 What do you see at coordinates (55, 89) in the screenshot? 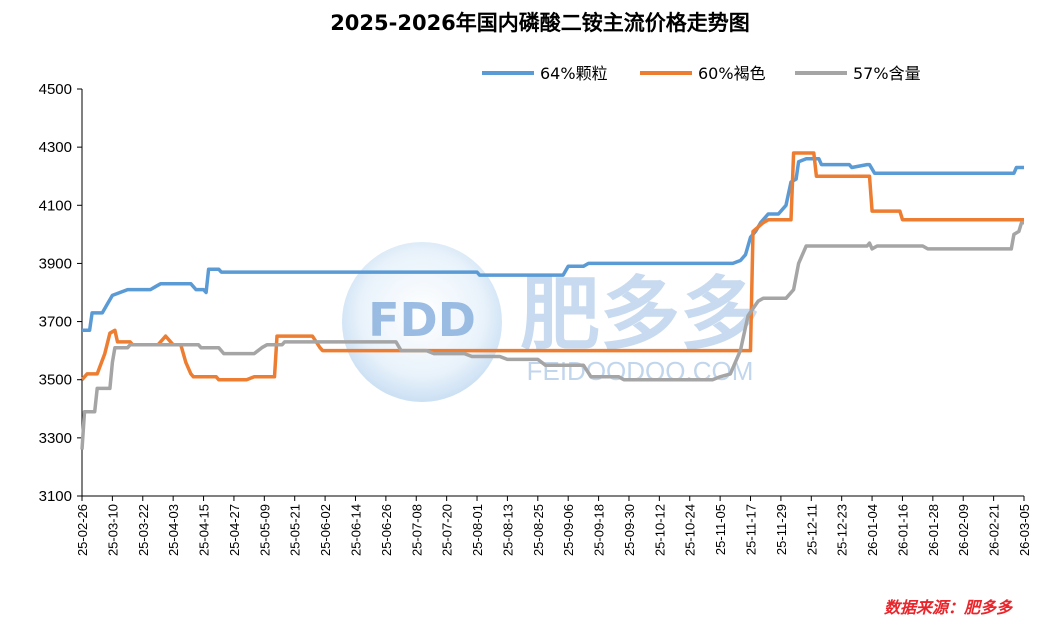
I see `y-tick-label: 4500` at bounding box center [55, 89].